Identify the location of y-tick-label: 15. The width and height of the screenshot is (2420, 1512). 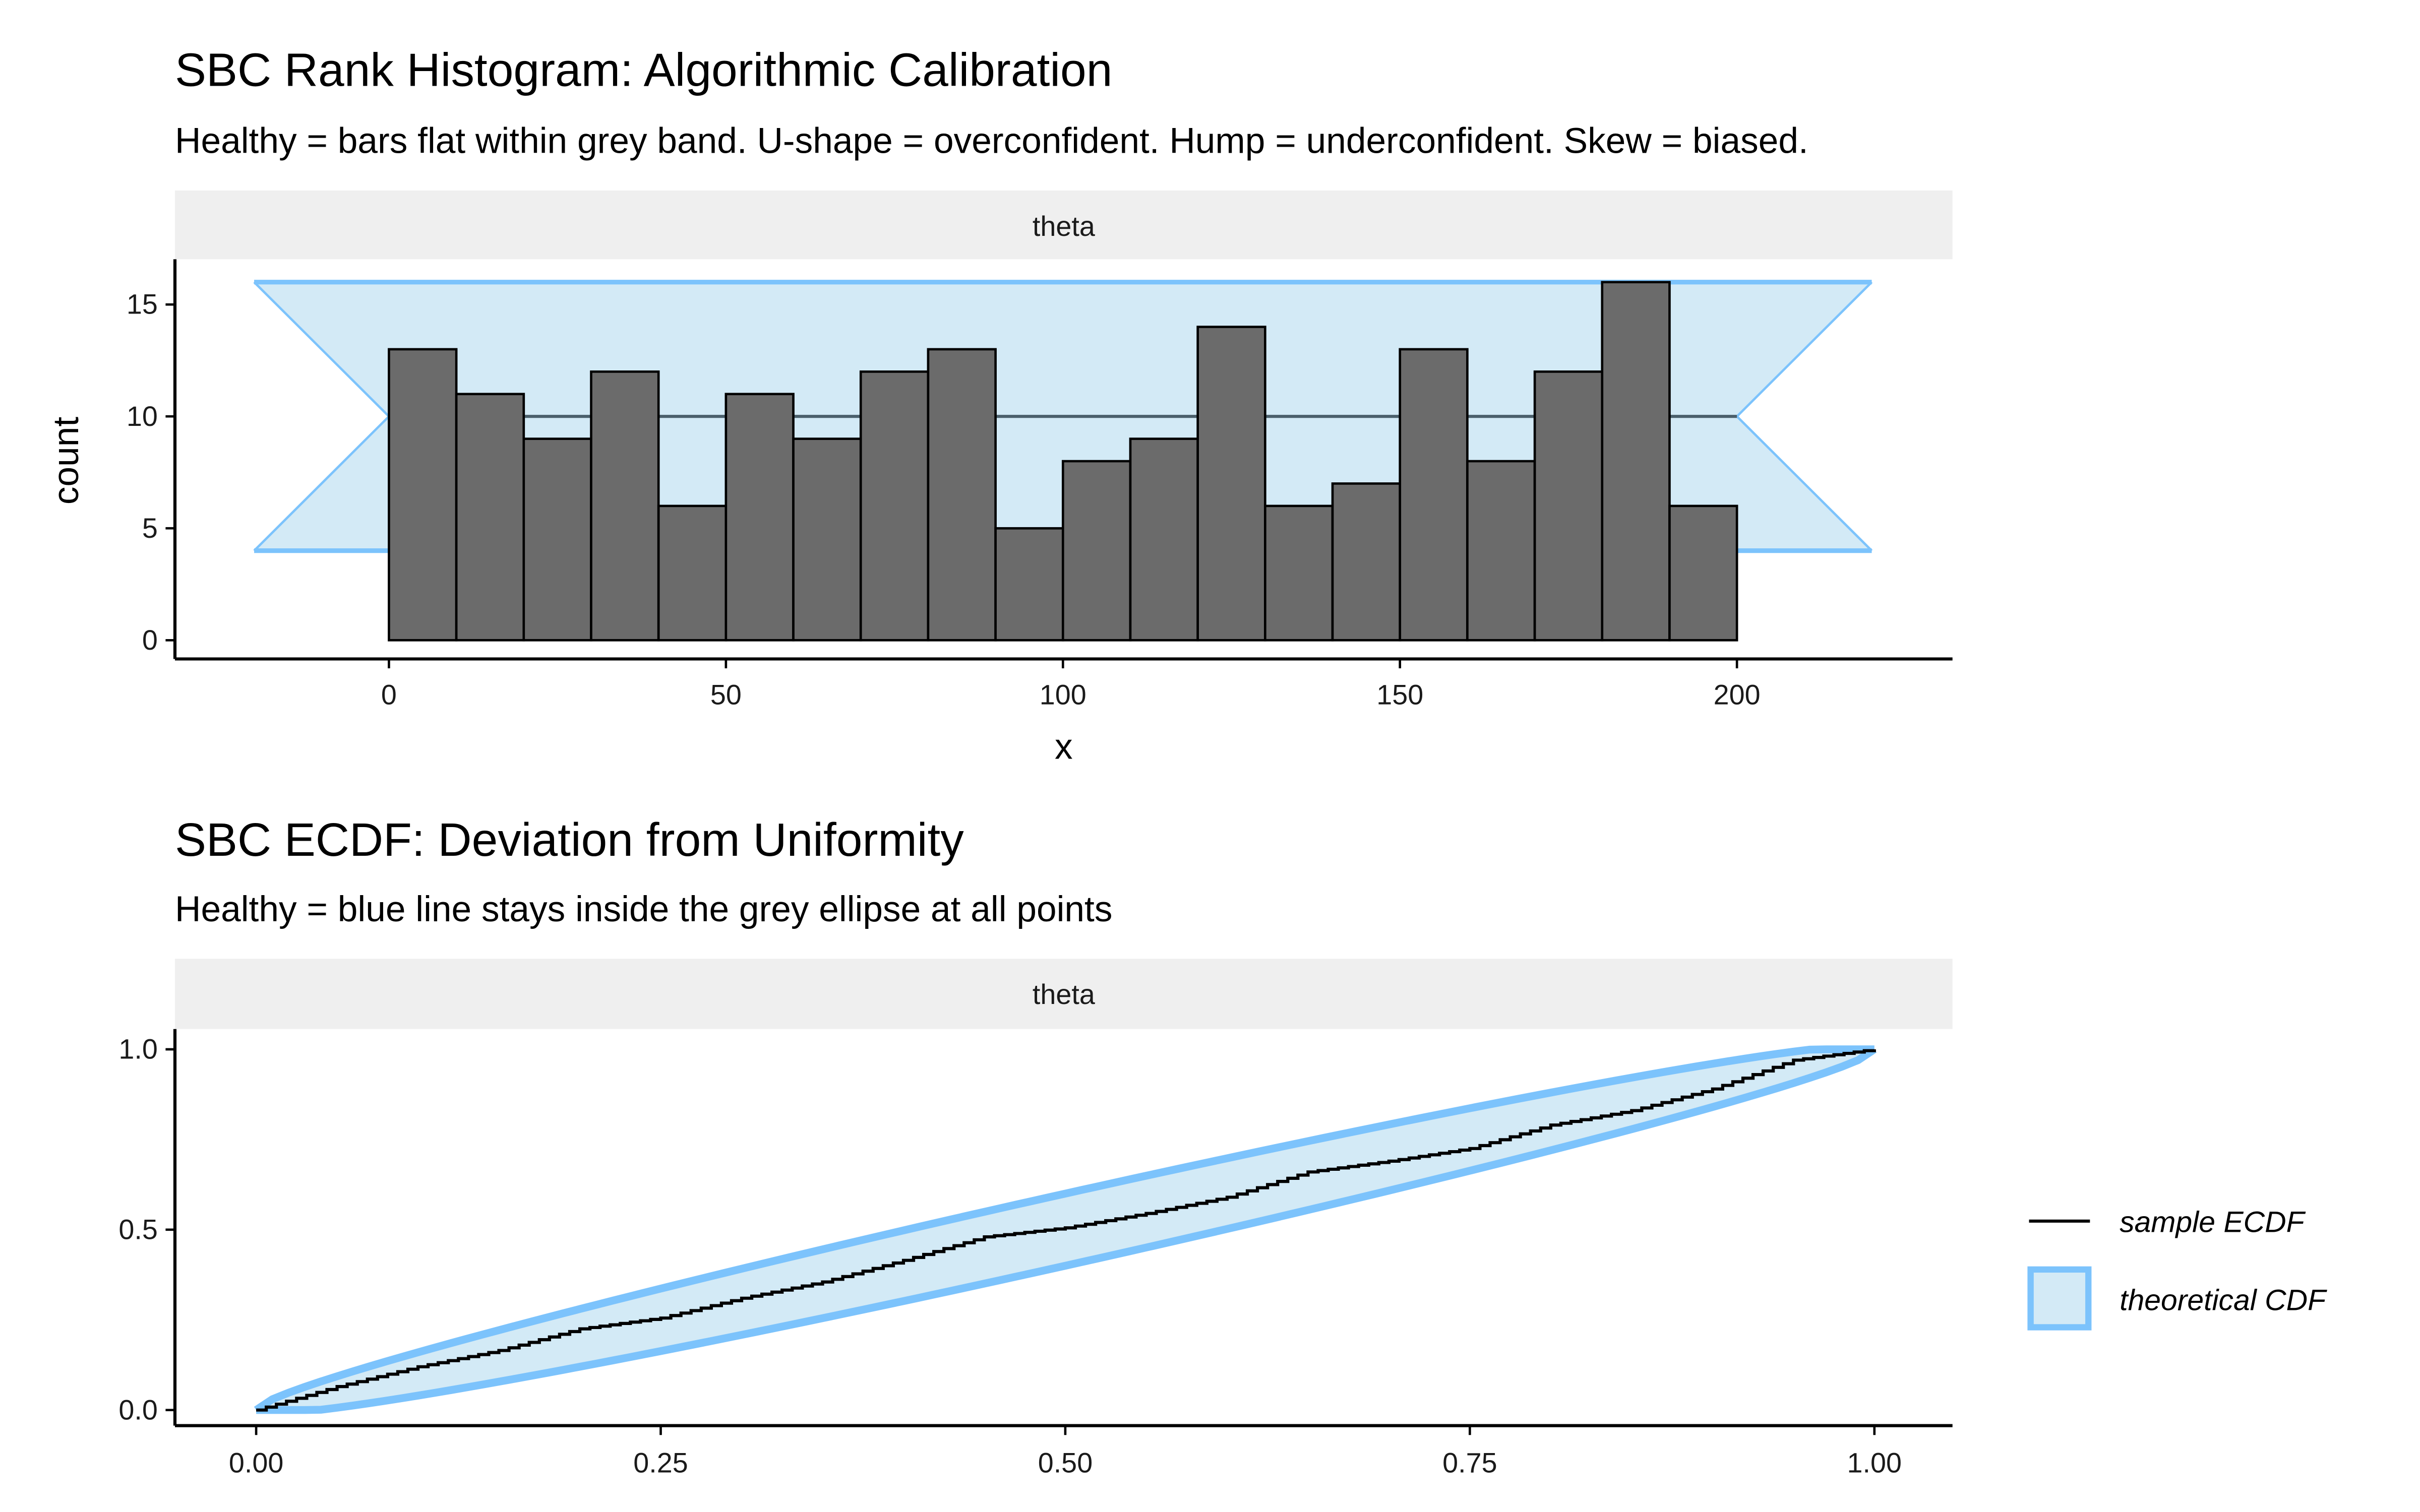
(142, 304).